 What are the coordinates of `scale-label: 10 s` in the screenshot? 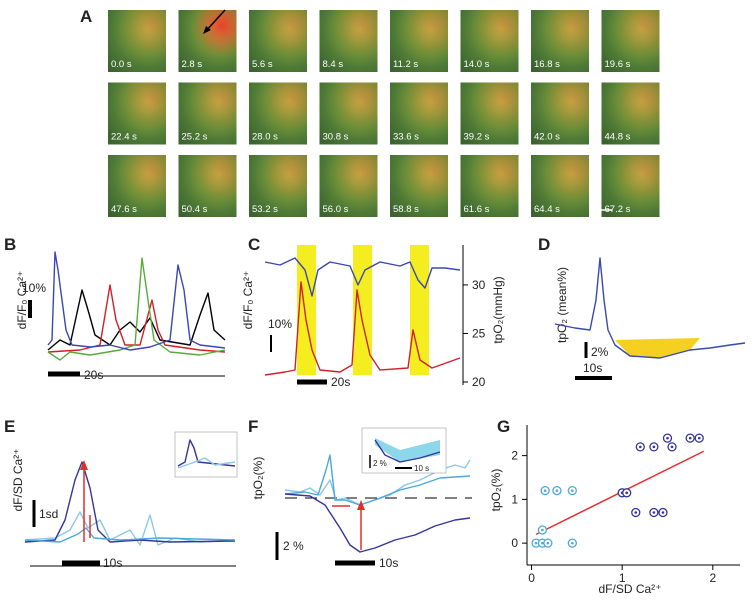 It's located at (421, 468).